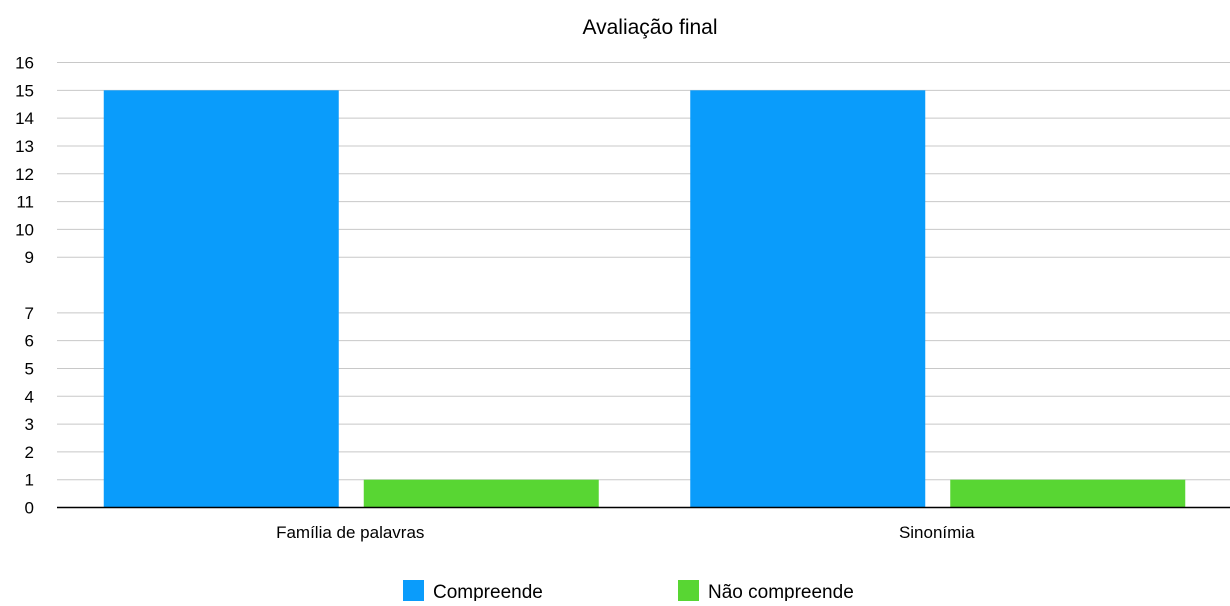 The image size is (1230, 606). What do you see at coordinates (29, 257) in the screenshot?
I see `y-tick-label: 9` at bounding box center [29, 257].